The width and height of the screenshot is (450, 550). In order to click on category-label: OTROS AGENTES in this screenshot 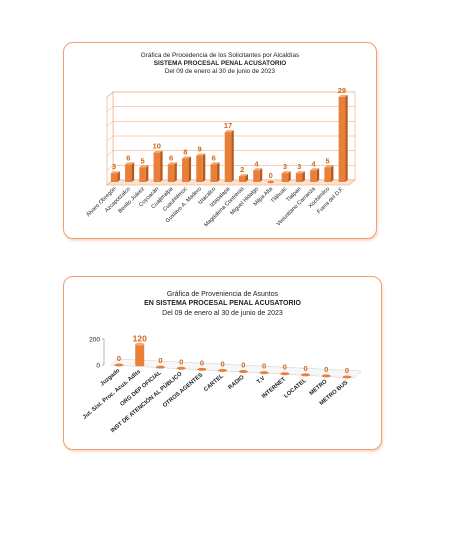, I will do `click(183, 390)`.